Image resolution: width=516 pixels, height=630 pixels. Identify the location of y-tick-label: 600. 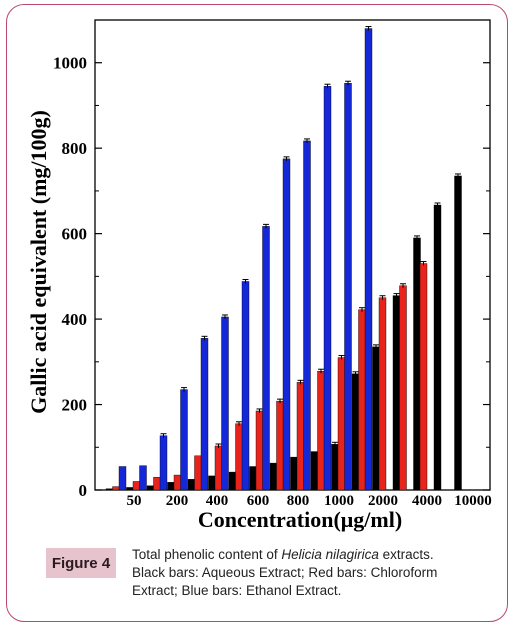
(75, 234).